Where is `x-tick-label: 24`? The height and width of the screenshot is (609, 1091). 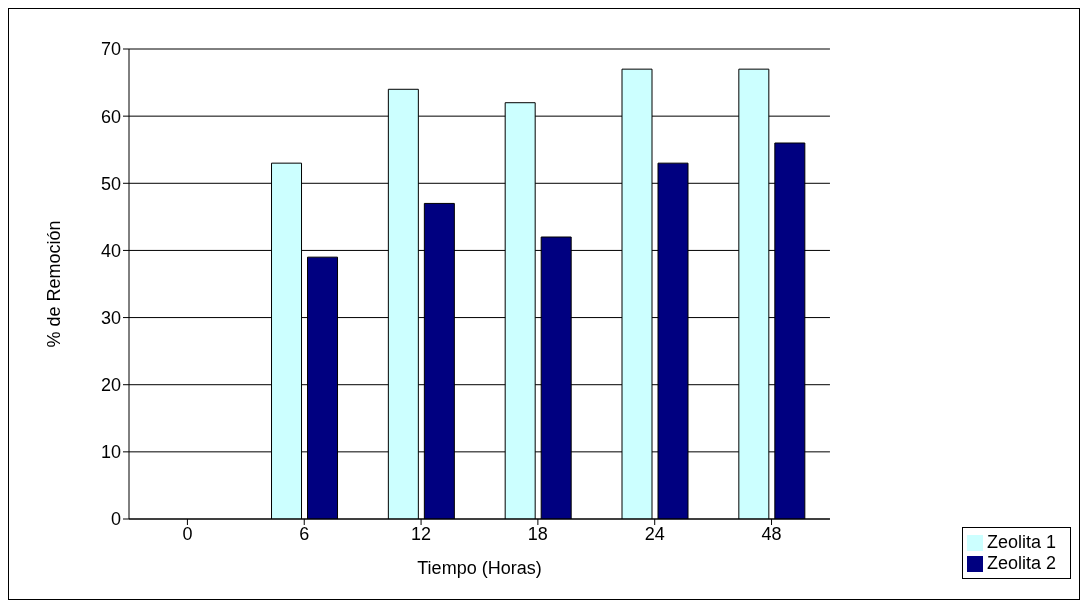
x-tick-label: 24 is located at coordinates (654, 533).